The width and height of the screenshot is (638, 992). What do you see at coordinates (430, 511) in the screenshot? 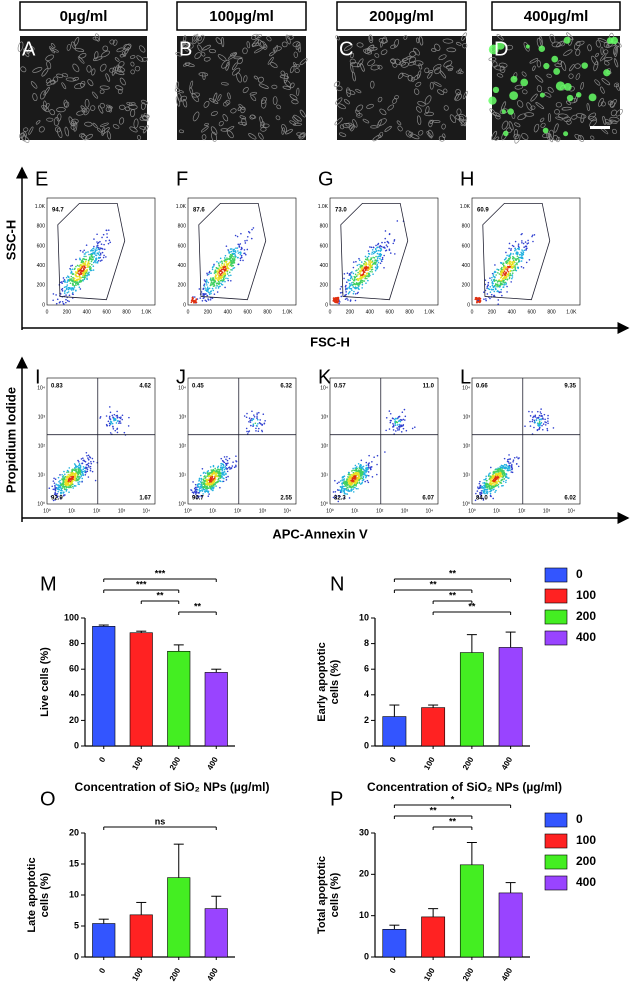
I see `x-tick-label: 10⁴` at bounding box center [430, 511].